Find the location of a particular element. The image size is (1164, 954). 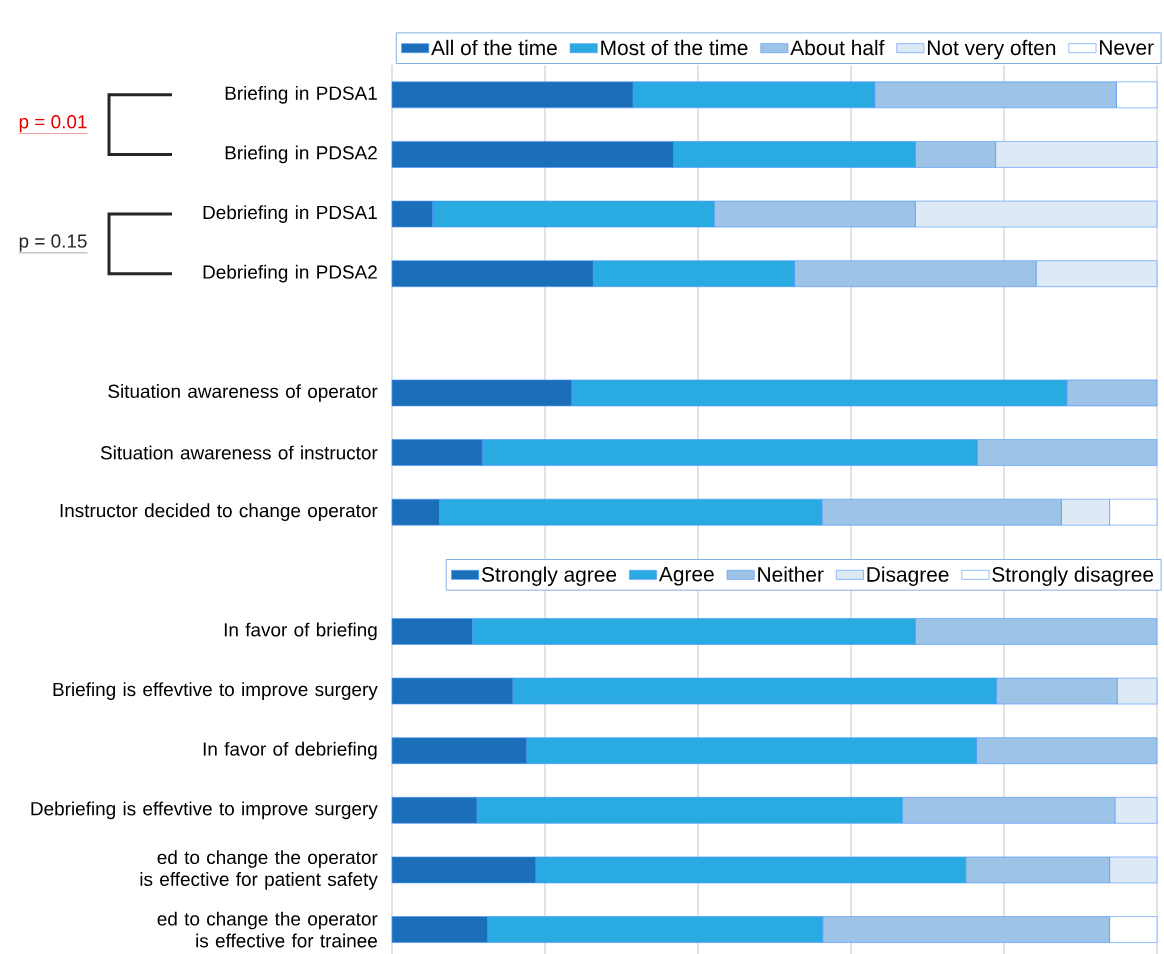

y-tick-label: Debriefing in PDSA2 is located at coordinates (290, 273).